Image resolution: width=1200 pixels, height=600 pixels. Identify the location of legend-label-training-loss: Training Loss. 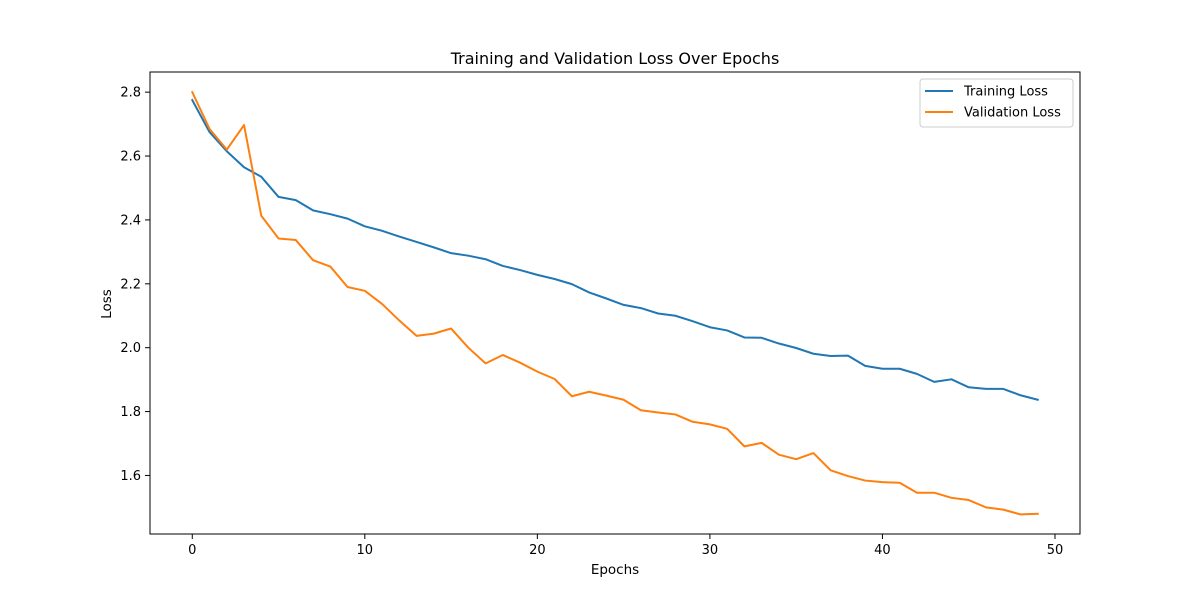
(1005, 92).